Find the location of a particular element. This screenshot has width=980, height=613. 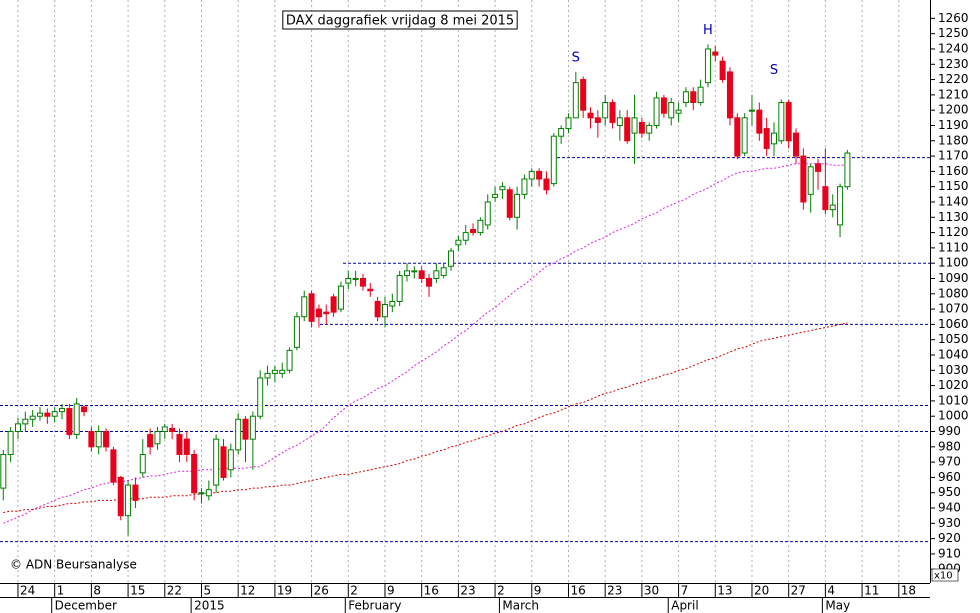

x-tick-label: 2 is located at coordinates (354, 591).